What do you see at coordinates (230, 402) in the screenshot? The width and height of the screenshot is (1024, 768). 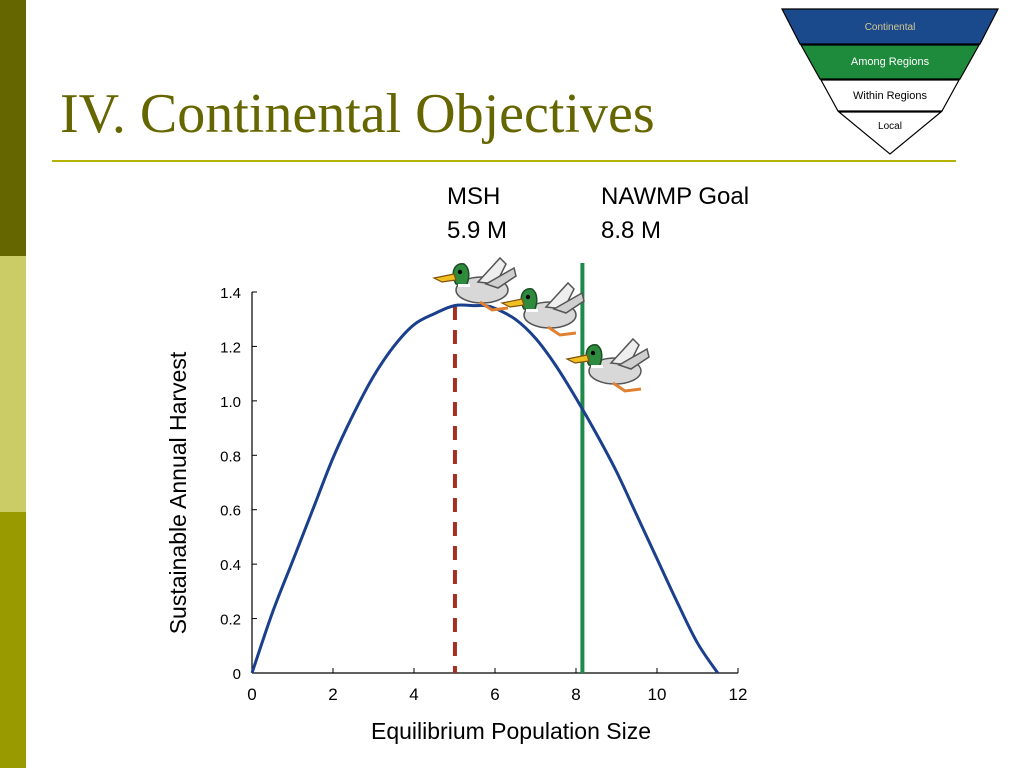 I see `y-tick-label: 1.0` at bounding box center [230, 402].